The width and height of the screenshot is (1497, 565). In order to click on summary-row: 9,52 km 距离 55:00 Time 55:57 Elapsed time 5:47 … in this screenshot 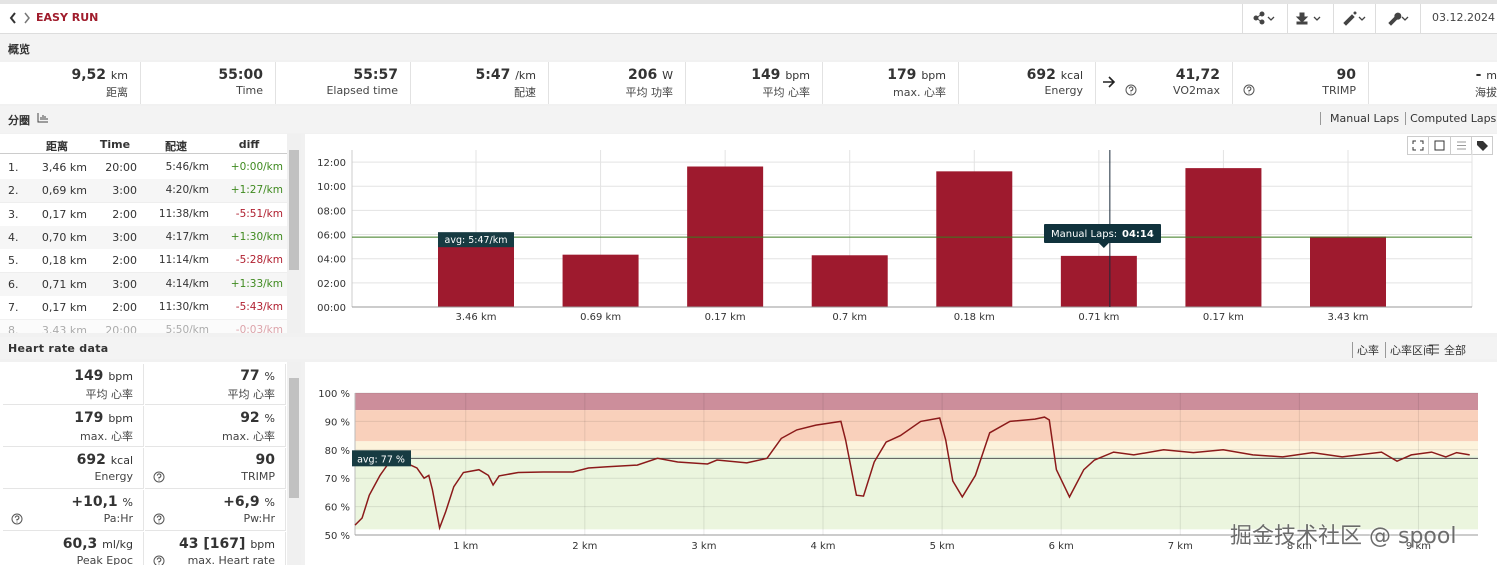, I will do `click(748, 83)`.